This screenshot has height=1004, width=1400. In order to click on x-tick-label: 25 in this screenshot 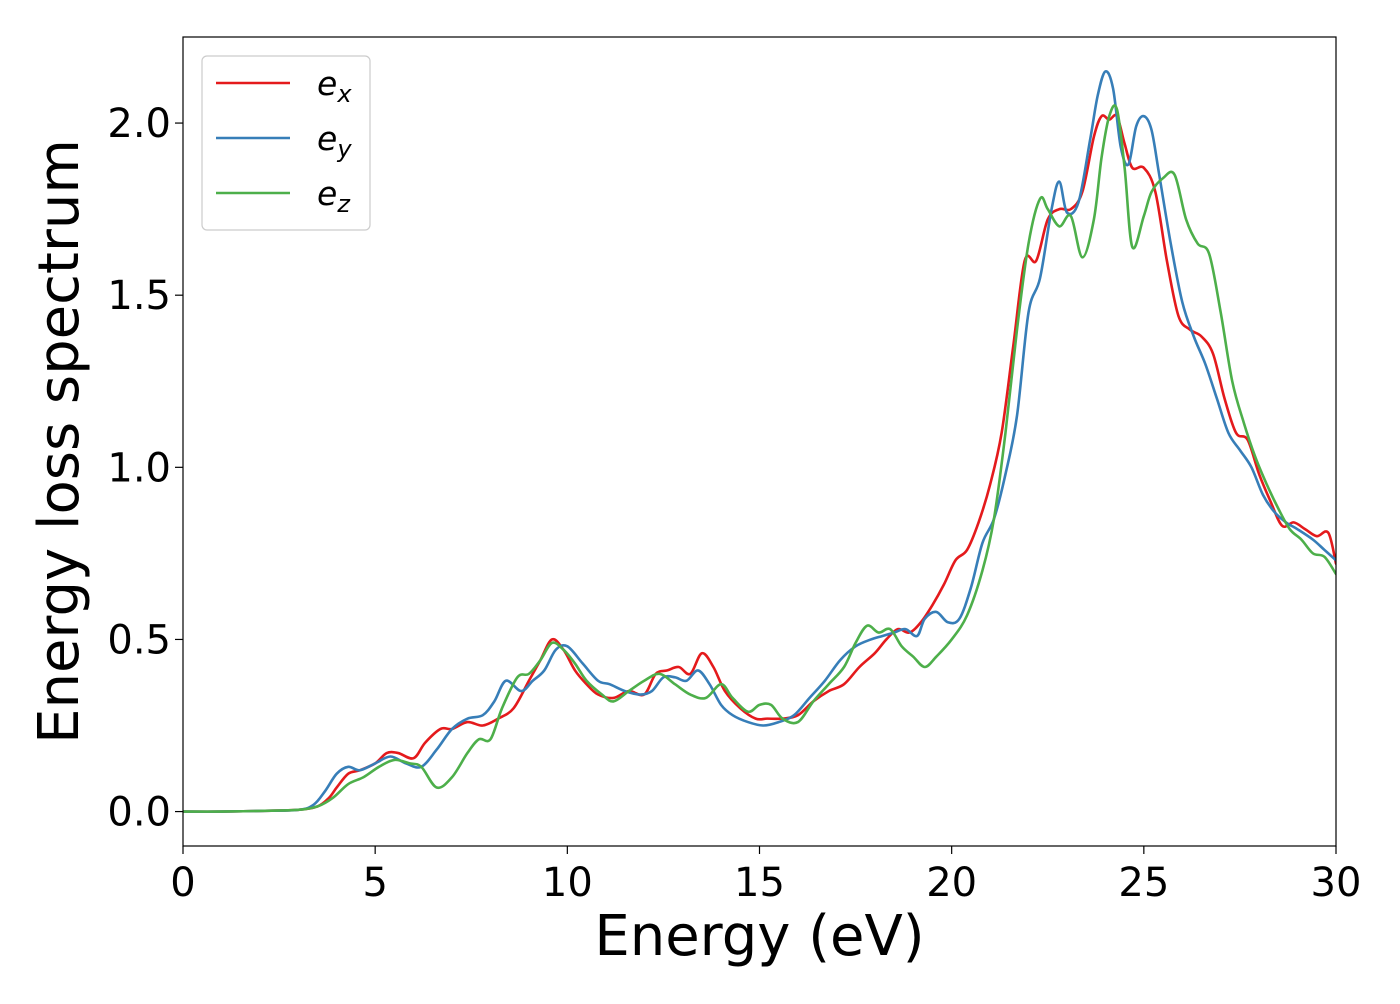, I will do `click(1143, 883)`.